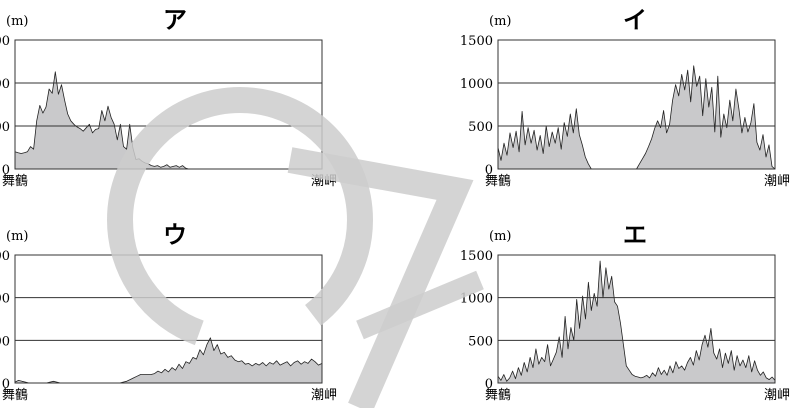 This screenshot has width=791, height=408. Describe the element at coordinates (635, 235) in the screenshot. I see `panel-title: エ` at that location.